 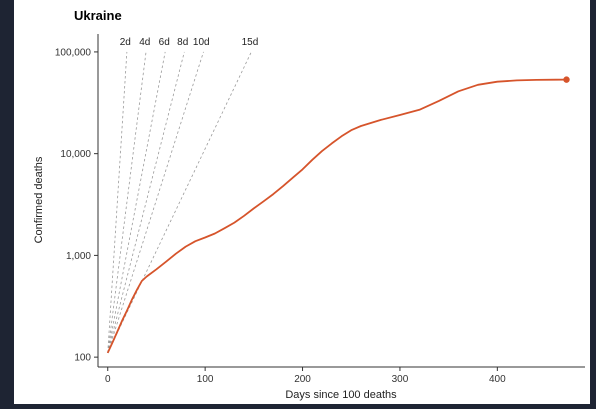 What do you see at coordinates (400, 379) in the screenshot?
I see `x-tick-label: 300` at bounding box center [400, 379].